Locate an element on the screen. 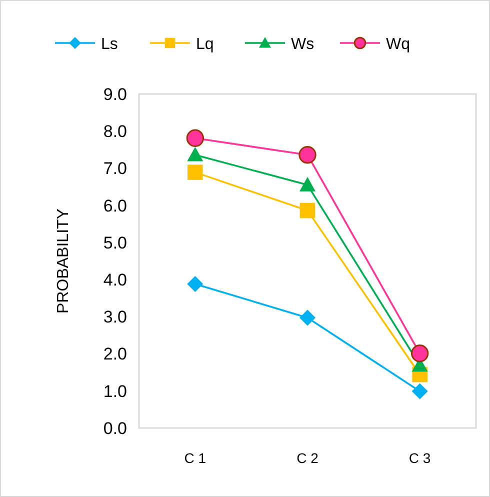  x-tick-label: C 2 is located at coordinates (307, 458).